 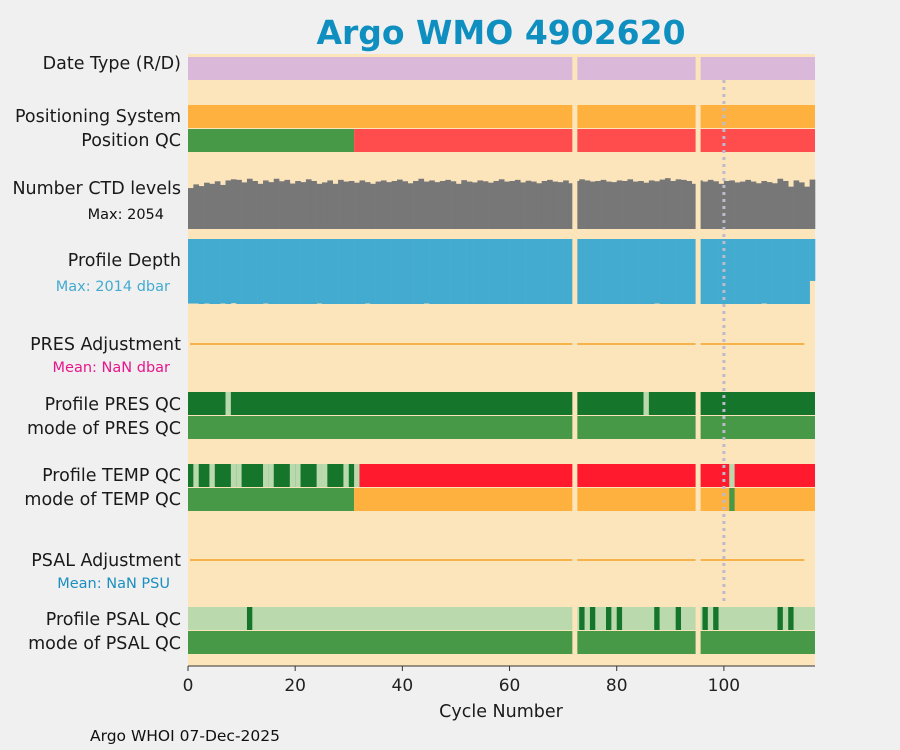 What do you see at coordinates (724, 686) in the screenshot?
I see `x-tick-label-100: 100` at bounding box center [724, 686].